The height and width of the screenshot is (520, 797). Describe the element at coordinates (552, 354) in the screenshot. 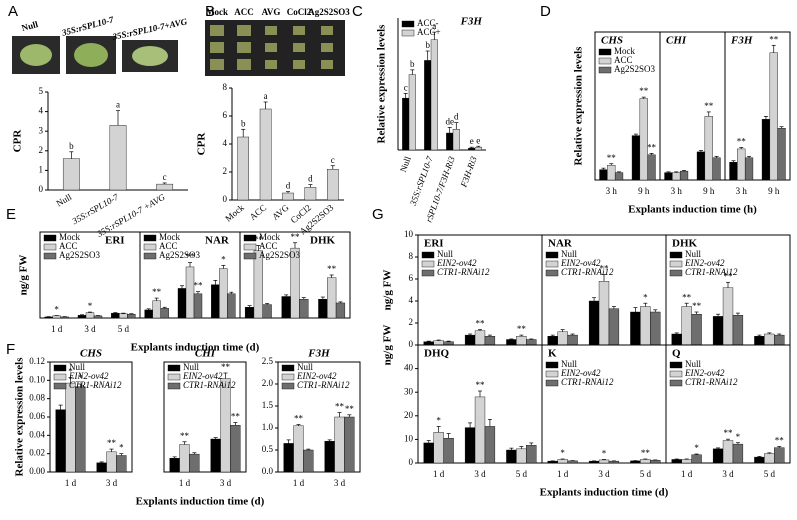

I see `chart-title: K` at that location.